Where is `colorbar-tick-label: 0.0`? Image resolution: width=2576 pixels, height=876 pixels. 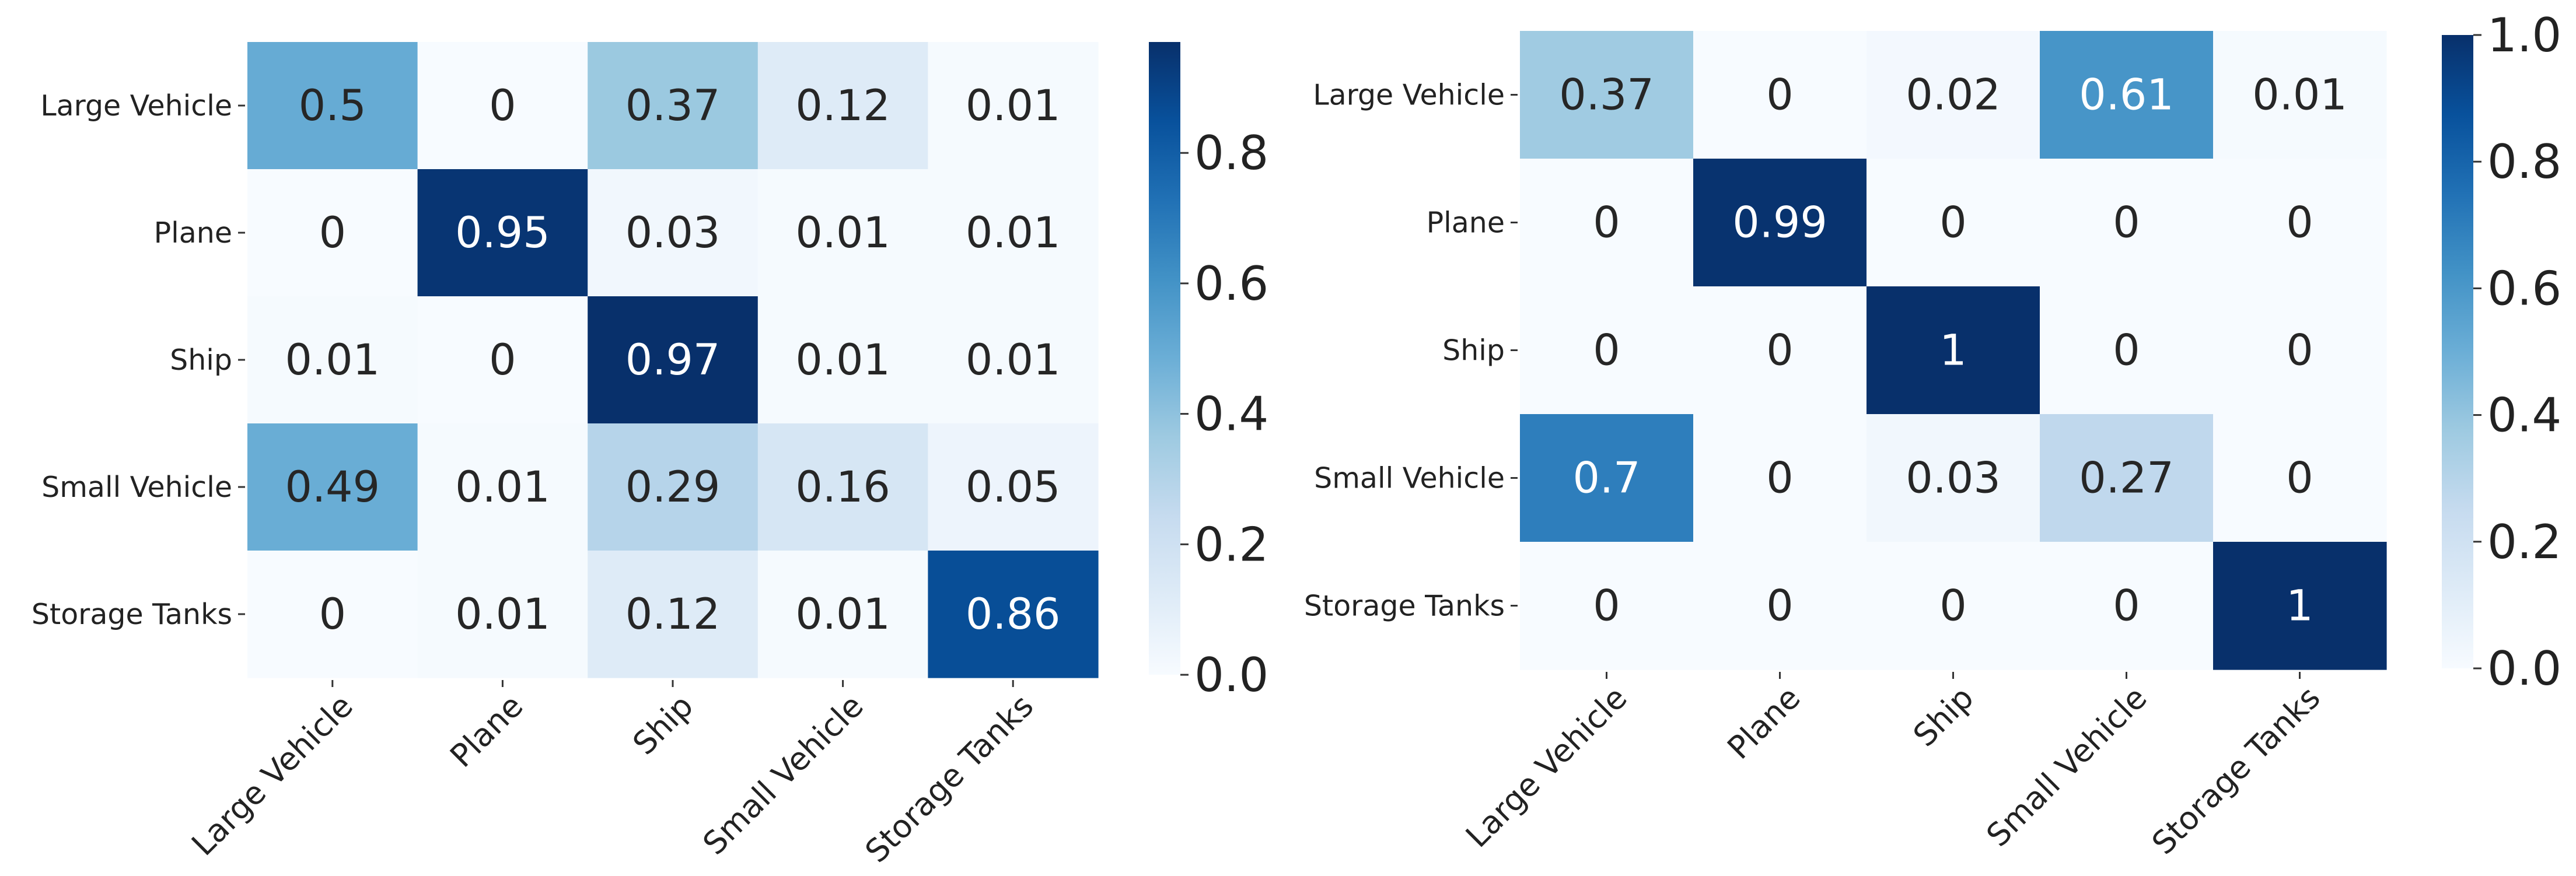
colorbar-tick-label: 0.0 is located at coordinates (1231, 675).